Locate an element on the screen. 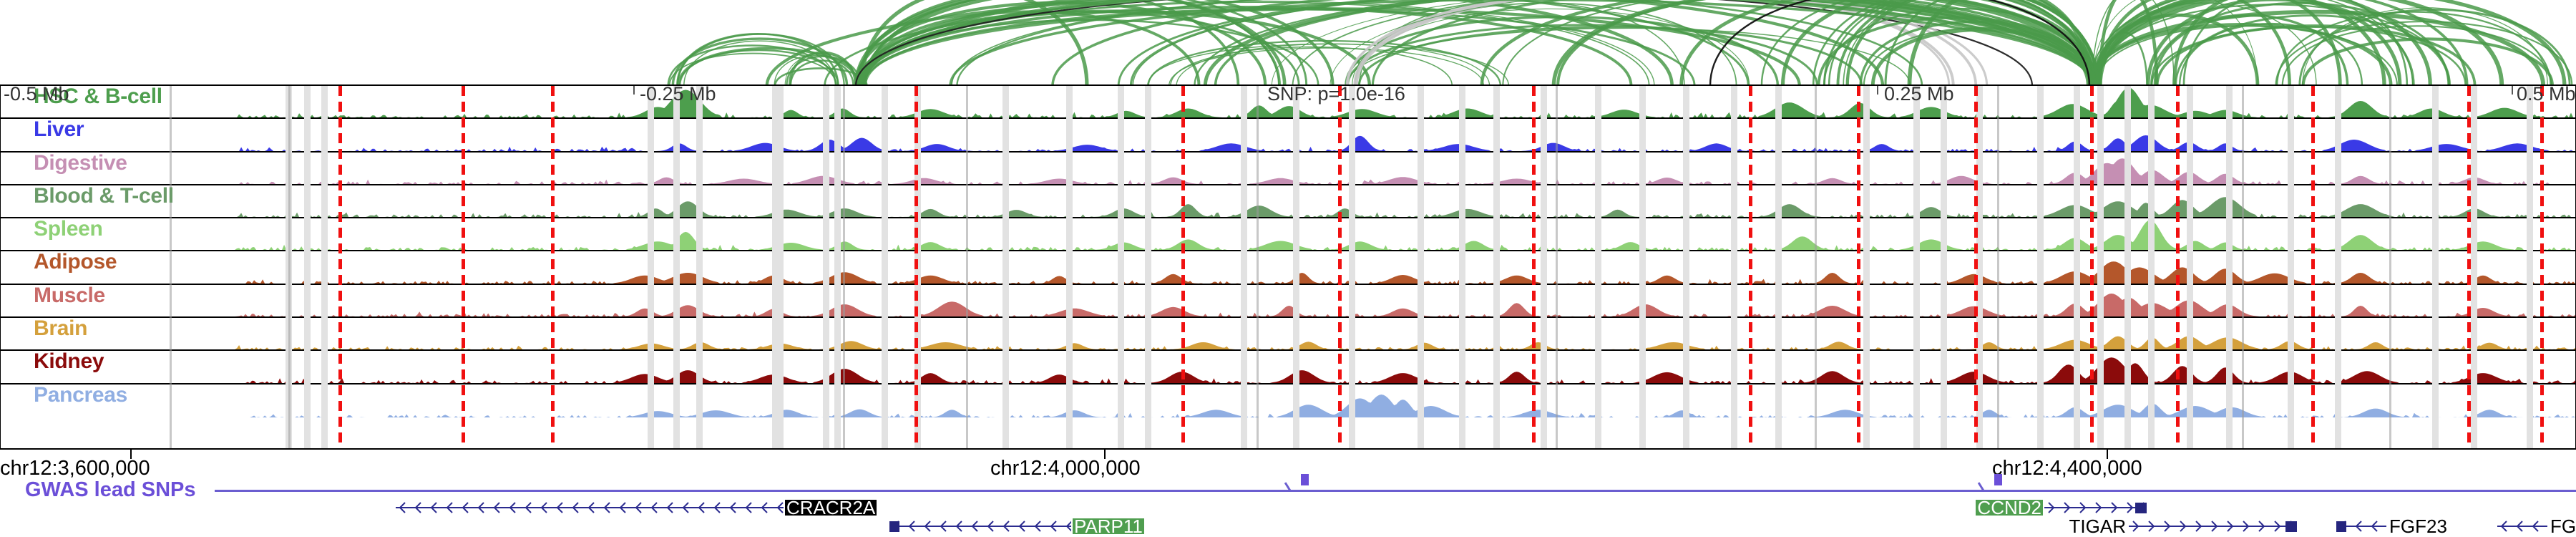 The width and height of the screenshot is (2576, 537). gene-tigar: TIGAR is located at coordinates (2183, 526).